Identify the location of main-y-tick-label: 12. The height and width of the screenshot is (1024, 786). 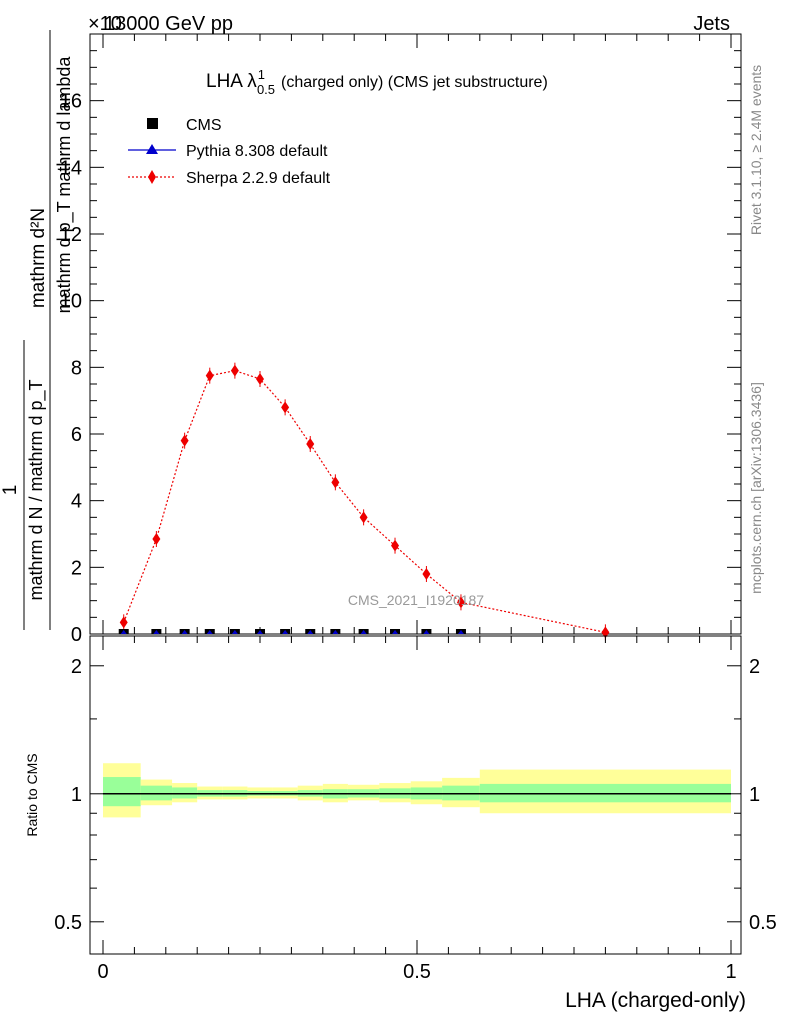
(71, 235).